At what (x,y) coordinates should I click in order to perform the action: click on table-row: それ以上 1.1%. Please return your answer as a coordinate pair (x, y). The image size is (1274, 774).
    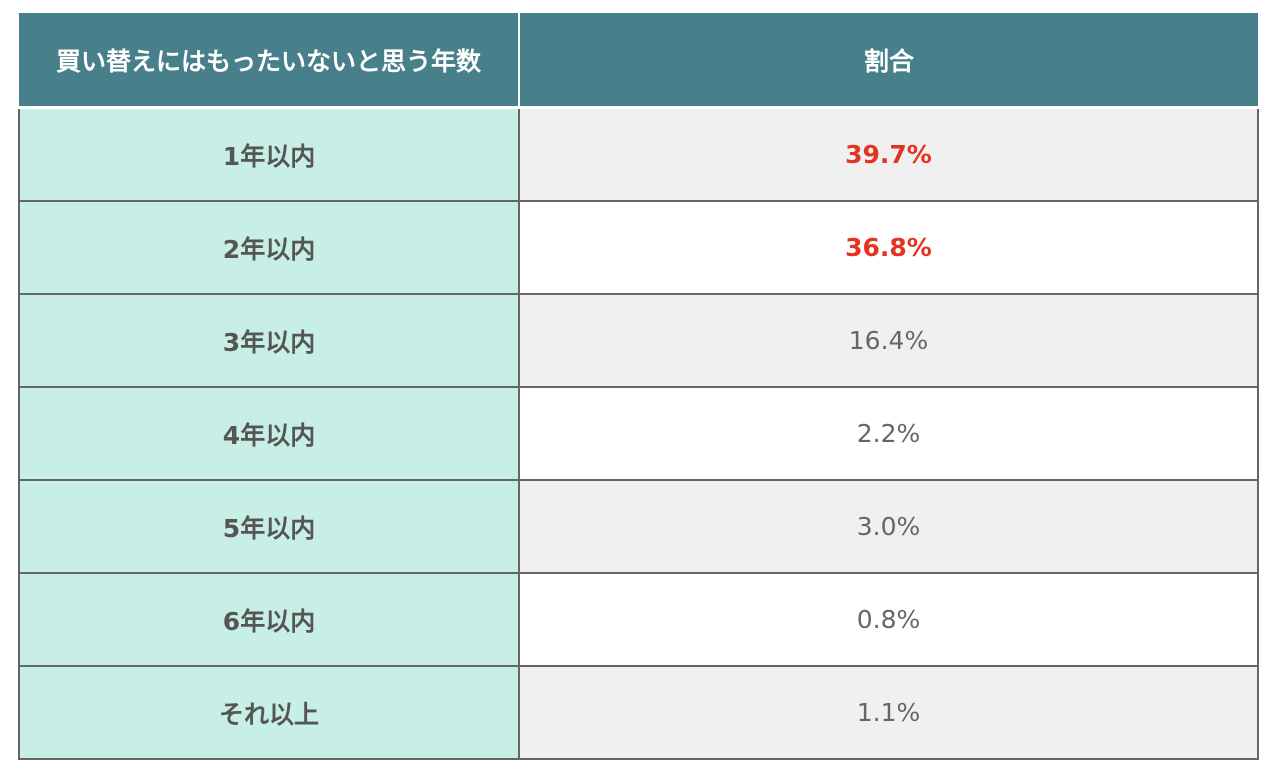
    Looking at the image, I should click on (638, 712).